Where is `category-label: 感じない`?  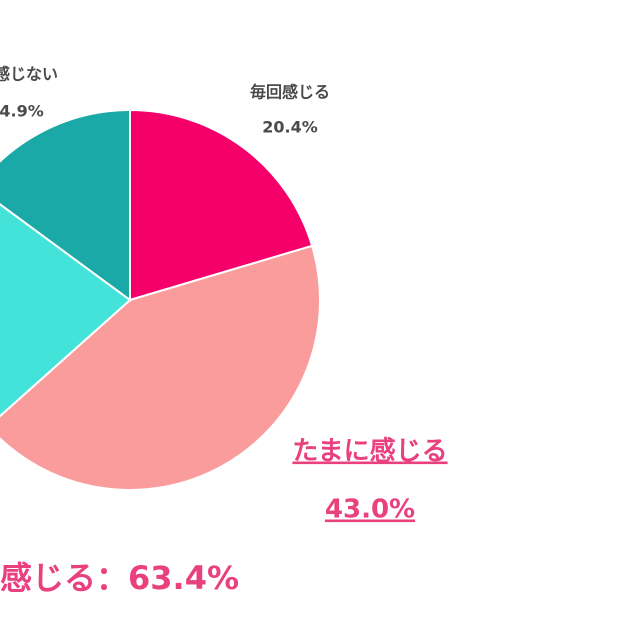
category-label: 感じない is located at coordinates (29, 74).